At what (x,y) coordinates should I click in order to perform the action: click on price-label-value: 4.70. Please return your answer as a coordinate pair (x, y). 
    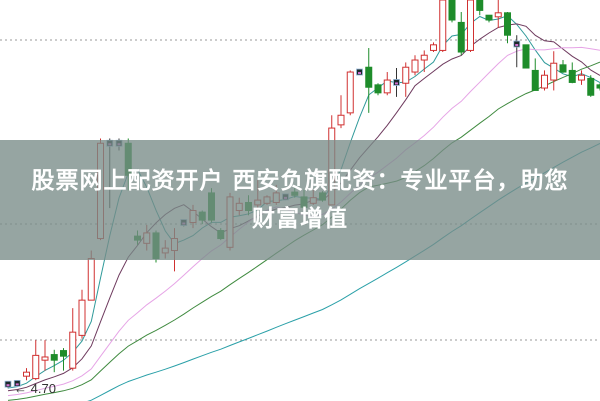
    Looking at the image, I should click on (43, 388).